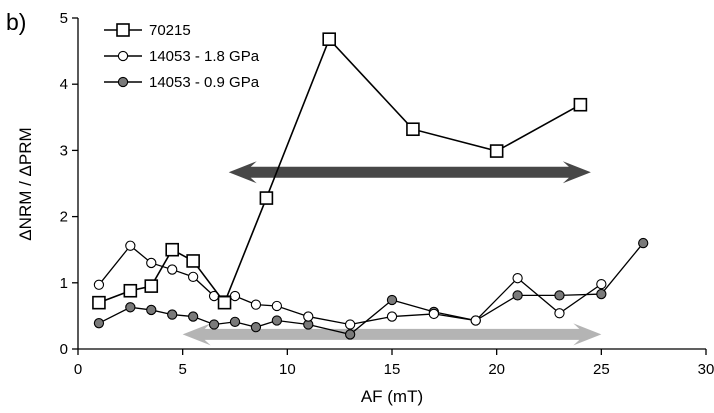 The height and width of the screenshot is (413, 714). What do you see at coordinates (64, 18) in the screenshot?
I see `y-tick-label: 5` at bounding box center [64, 18].